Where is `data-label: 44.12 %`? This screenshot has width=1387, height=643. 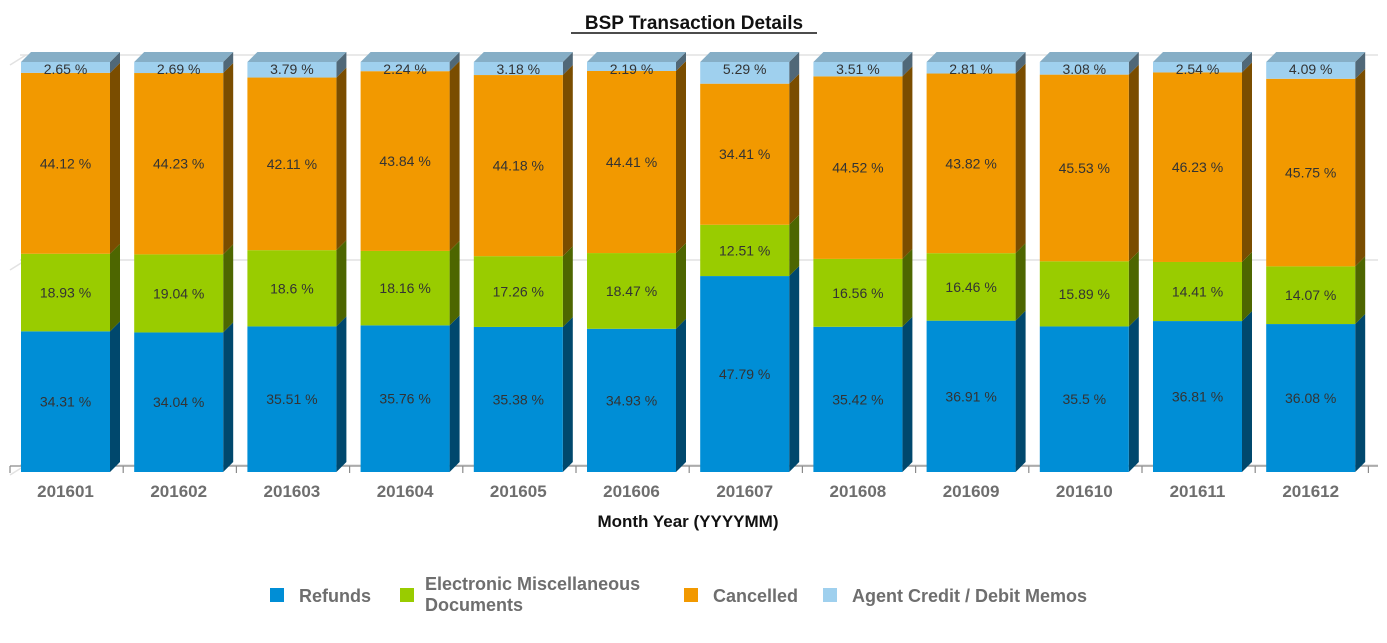
data-label: 44.12 % is located at coordinates (65, 163).